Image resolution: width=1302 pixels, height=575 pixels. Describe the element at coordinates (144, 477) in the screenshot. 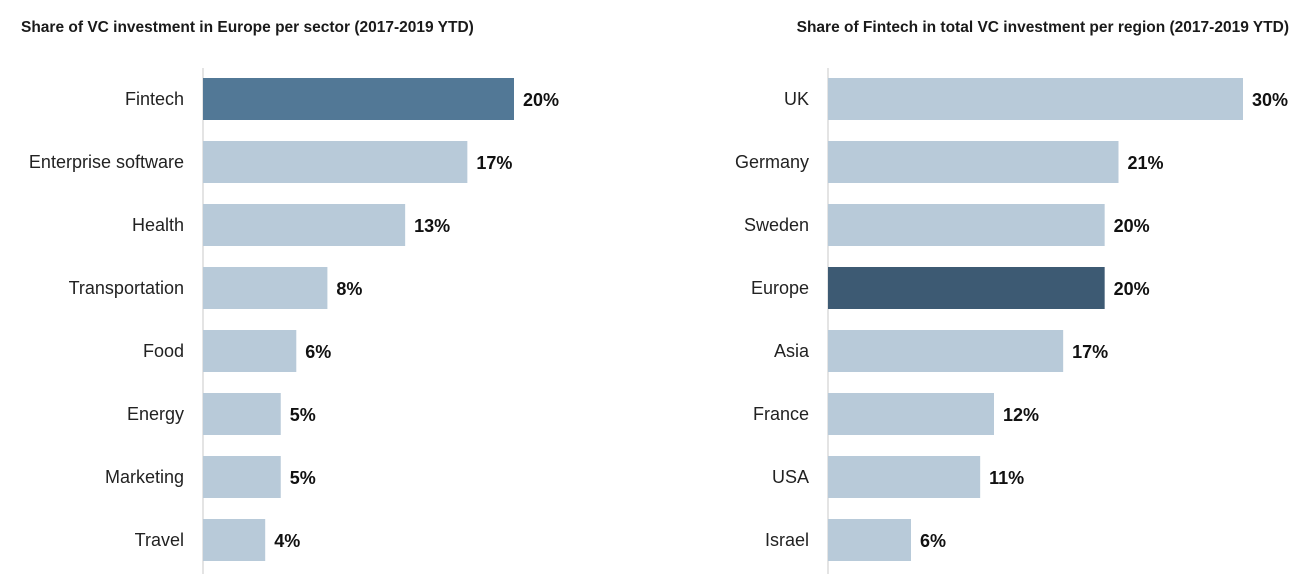

I see `category-label-marketing: Marketing` at that location.